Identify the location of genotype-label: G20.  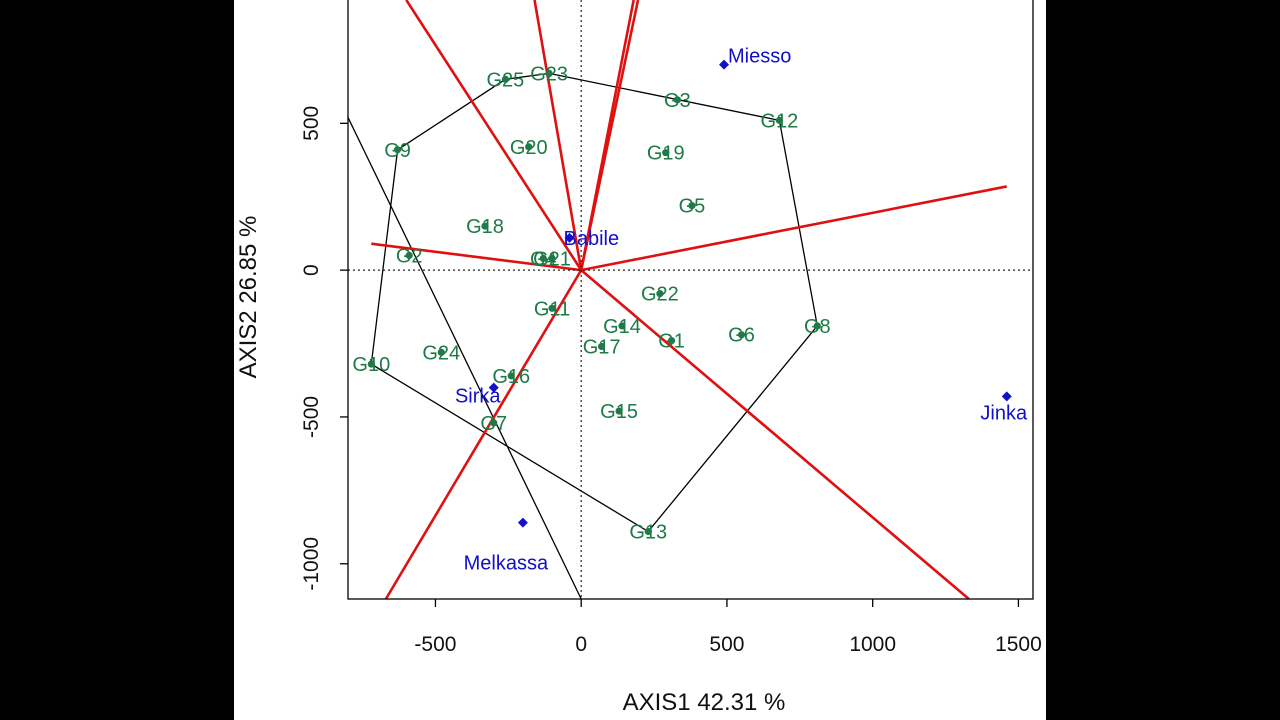
(529, 148).